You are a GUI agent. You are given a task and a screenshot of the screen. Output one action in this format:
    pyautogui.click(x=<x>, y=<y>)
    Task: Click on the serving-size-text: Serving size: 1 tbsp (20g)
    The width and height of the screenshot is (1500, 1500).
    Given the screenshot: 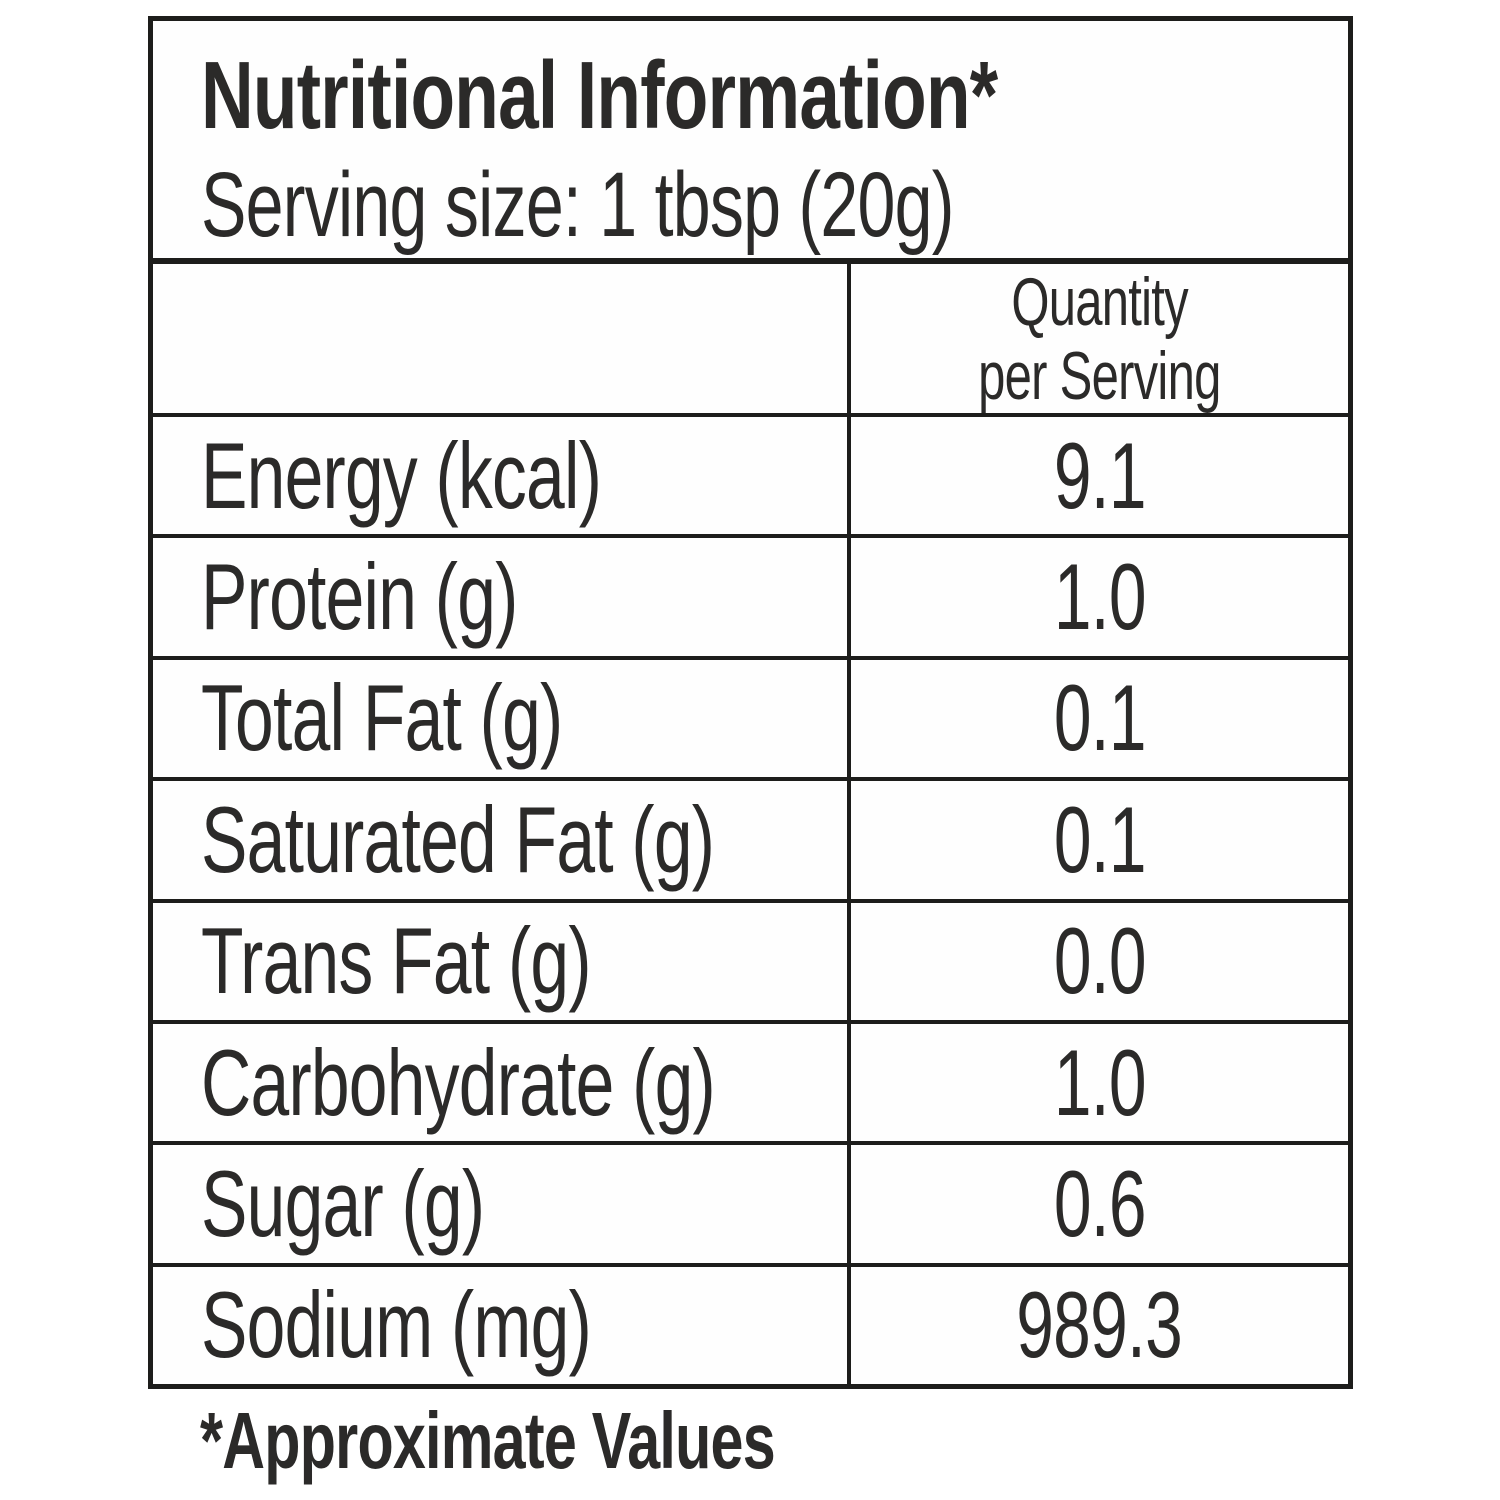 What is the action you would take?
    pyautogui.click(x=577, y=204)
    